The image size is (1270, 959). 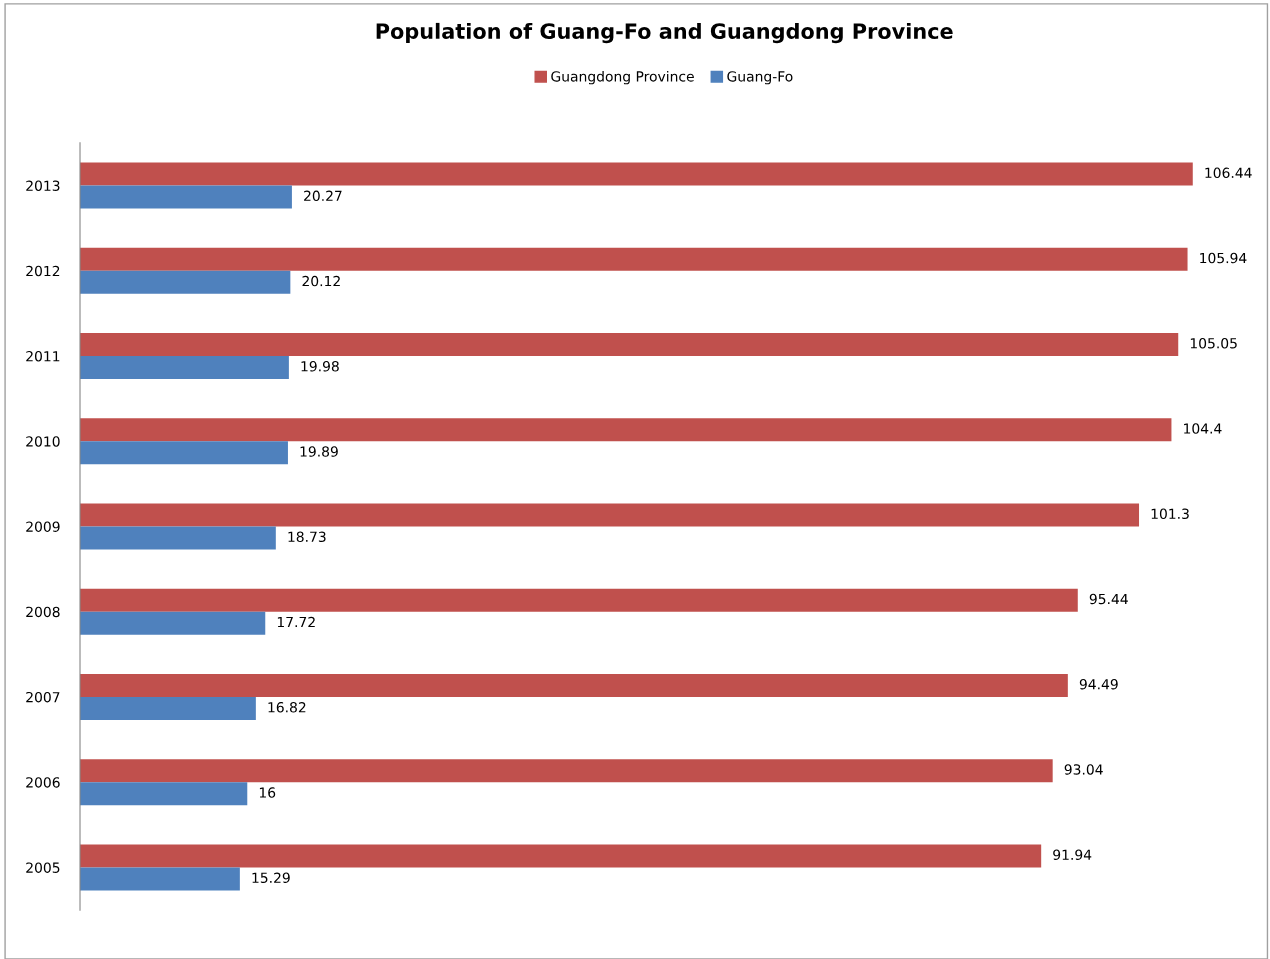 What do you see at coordinates (1098, 684) in the screenshot?
I see `data-label: 94.49` at bounding box center [1098, 684].